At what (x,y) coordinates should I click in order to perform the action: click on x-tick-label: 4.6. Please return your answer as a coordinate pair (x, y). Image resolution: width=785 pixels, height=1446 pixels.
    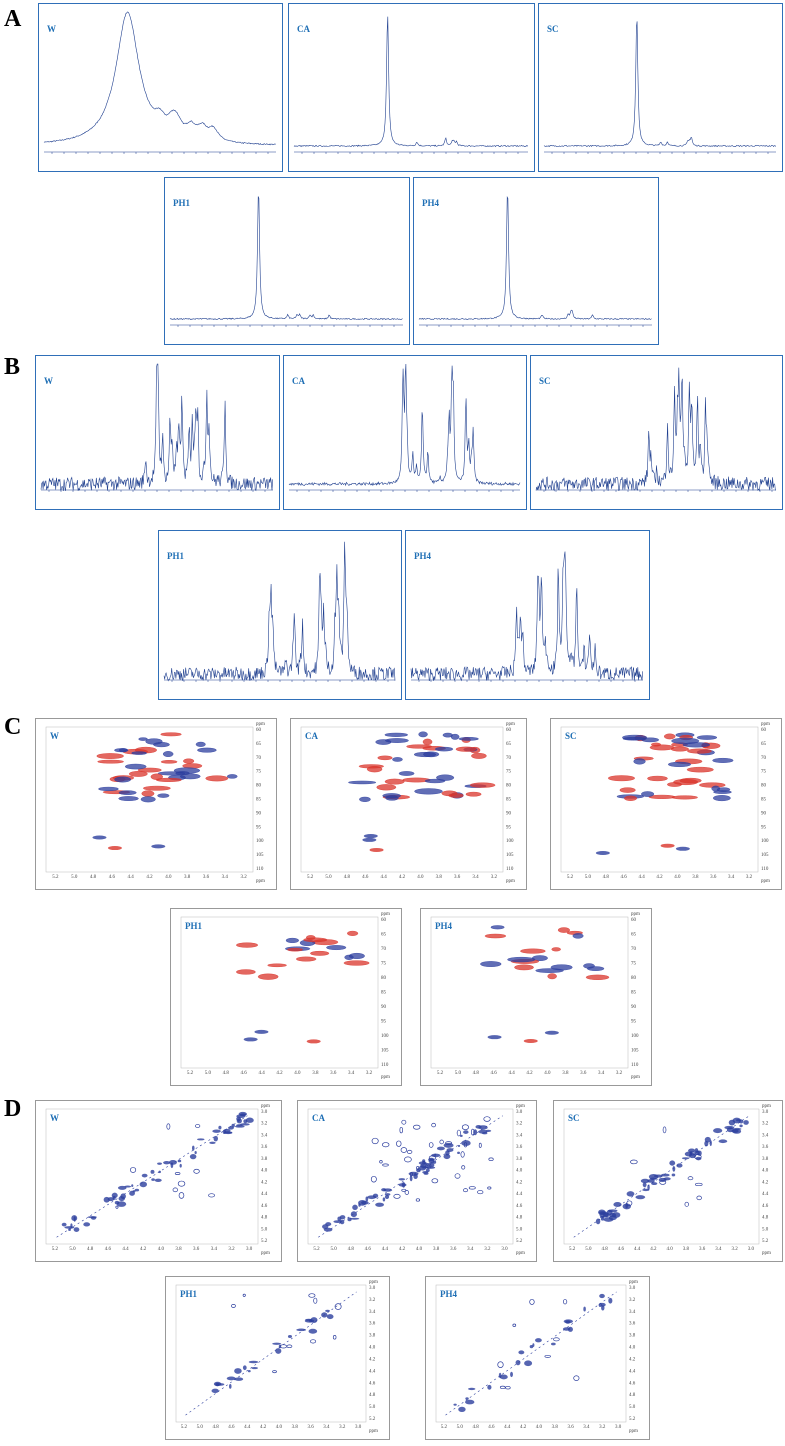
    Looking at the image, I should click on (368, 1249).